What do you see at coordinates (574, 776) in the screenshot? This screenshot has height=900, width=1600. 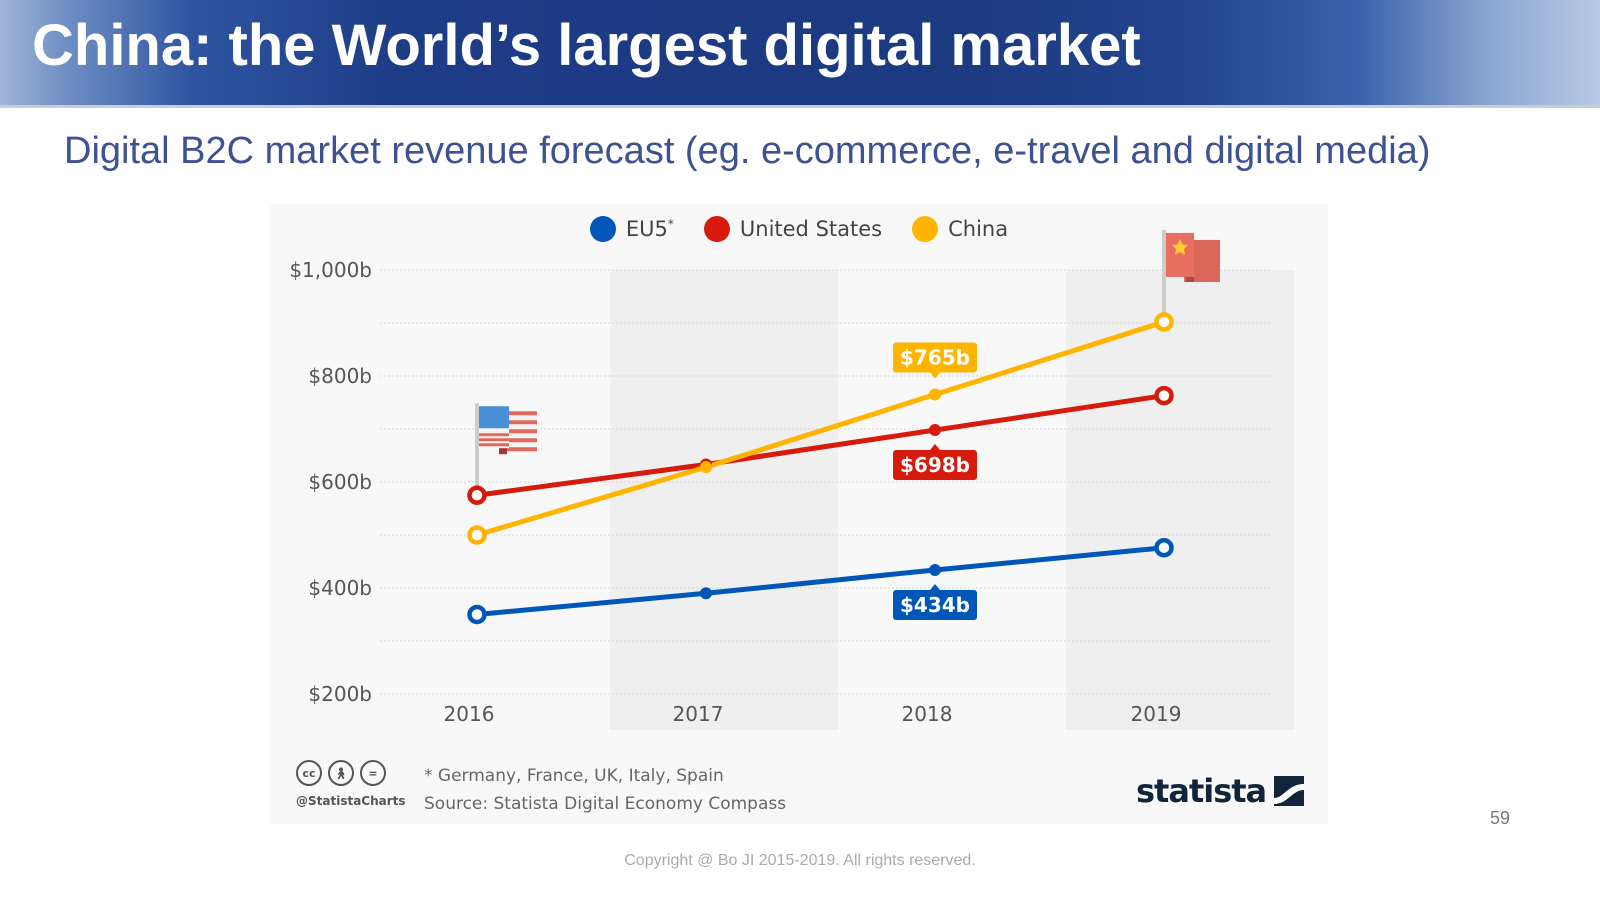 I see `footnote-note: * Germany, France, UK, Italy, Spain` at bounding box center [574, 776].